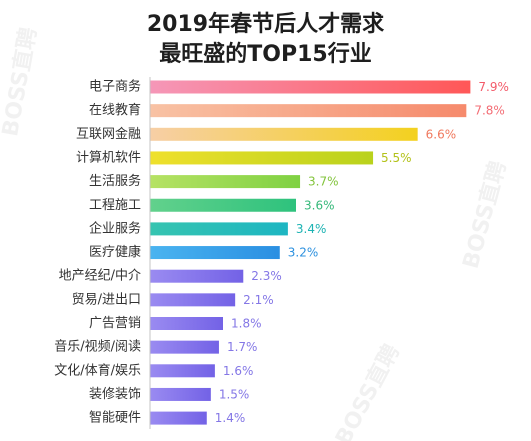 The height and width of the screenshot is (441, 531). What do you see at coordinates (242, 347) in the screenshot?
I see `value-label: 1.7%` at bounding box center [242, 347].